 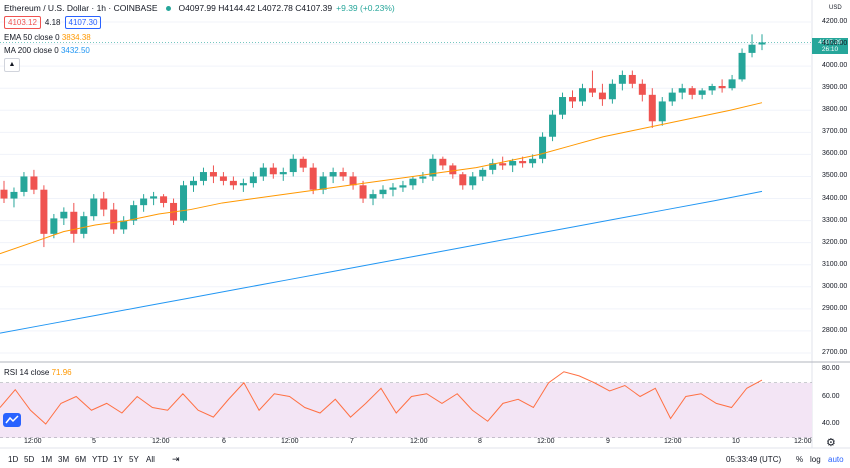 What do you see at coordinates (830, 42) in the screenshot?
I see `last-price: 4107.39` at bounding box center [830, 42].